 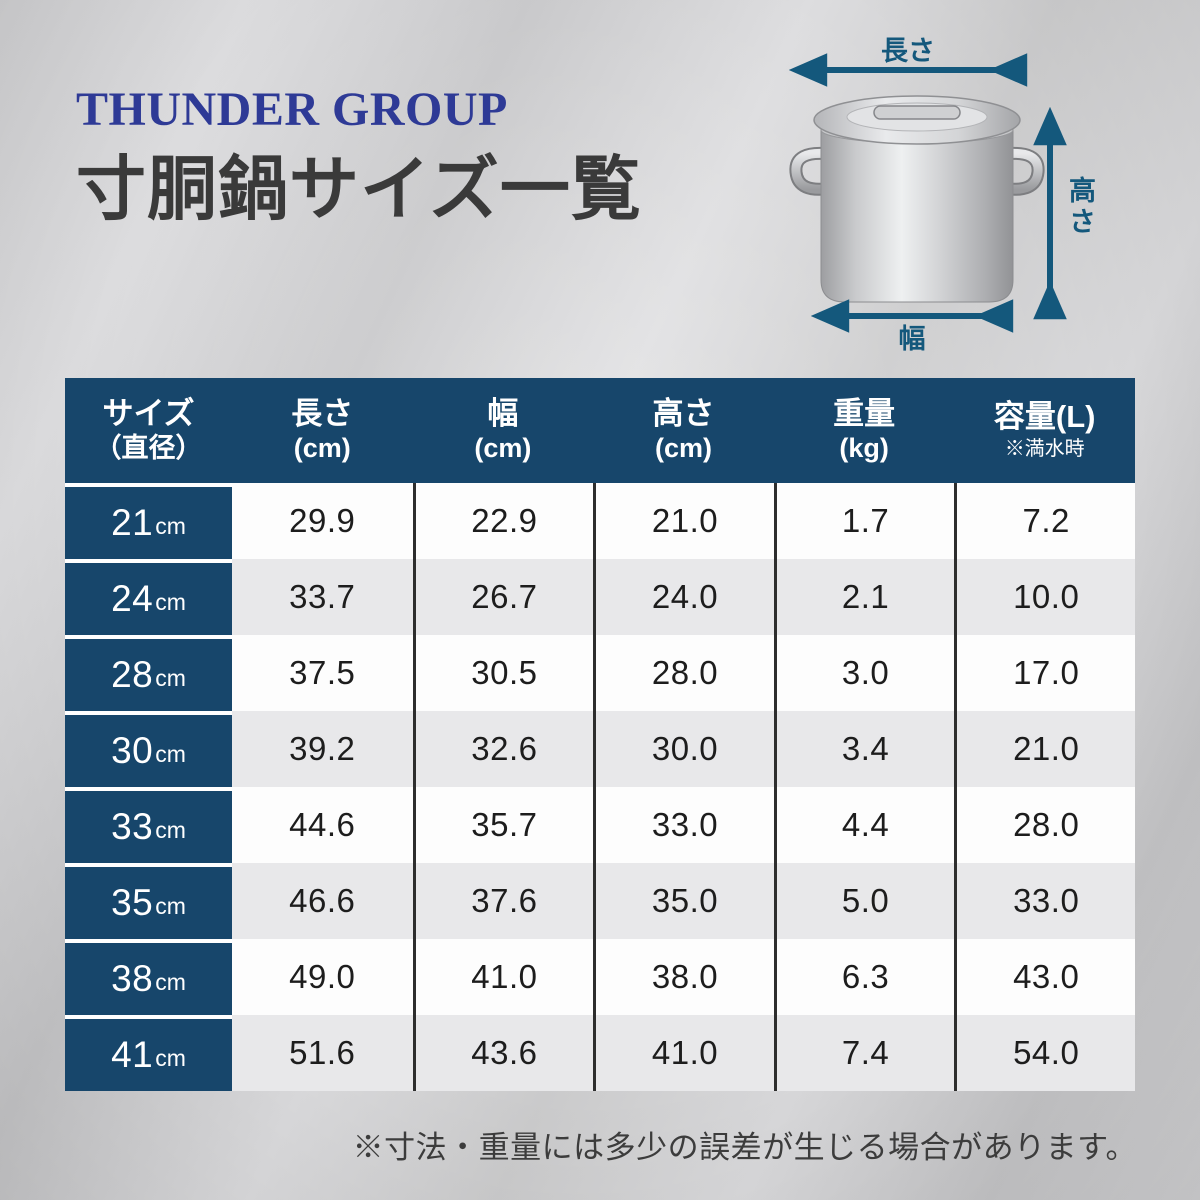 I want to click on width-cell: 43.6, so click(x=503, y=1053).